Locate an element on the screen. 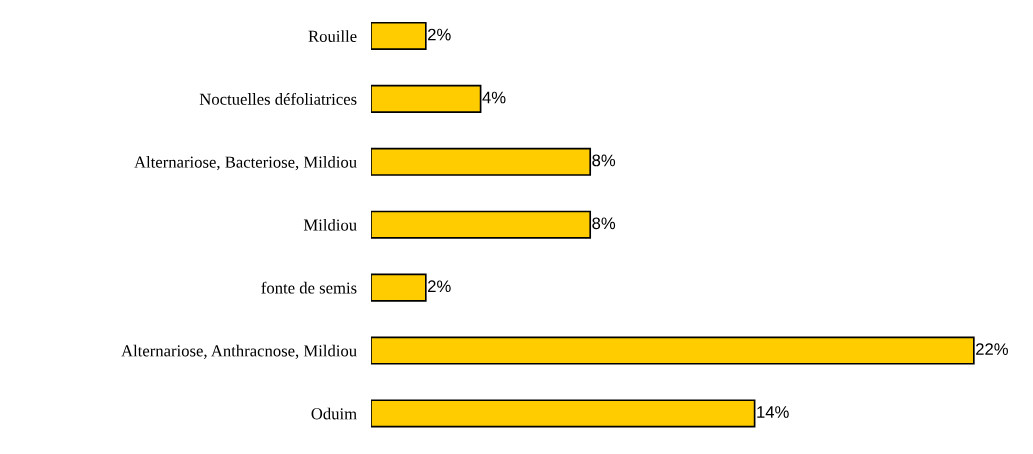 This screenshot has width=1033, height=454. y-tick-label: fonte de semis is located at coordinates (309, 287).